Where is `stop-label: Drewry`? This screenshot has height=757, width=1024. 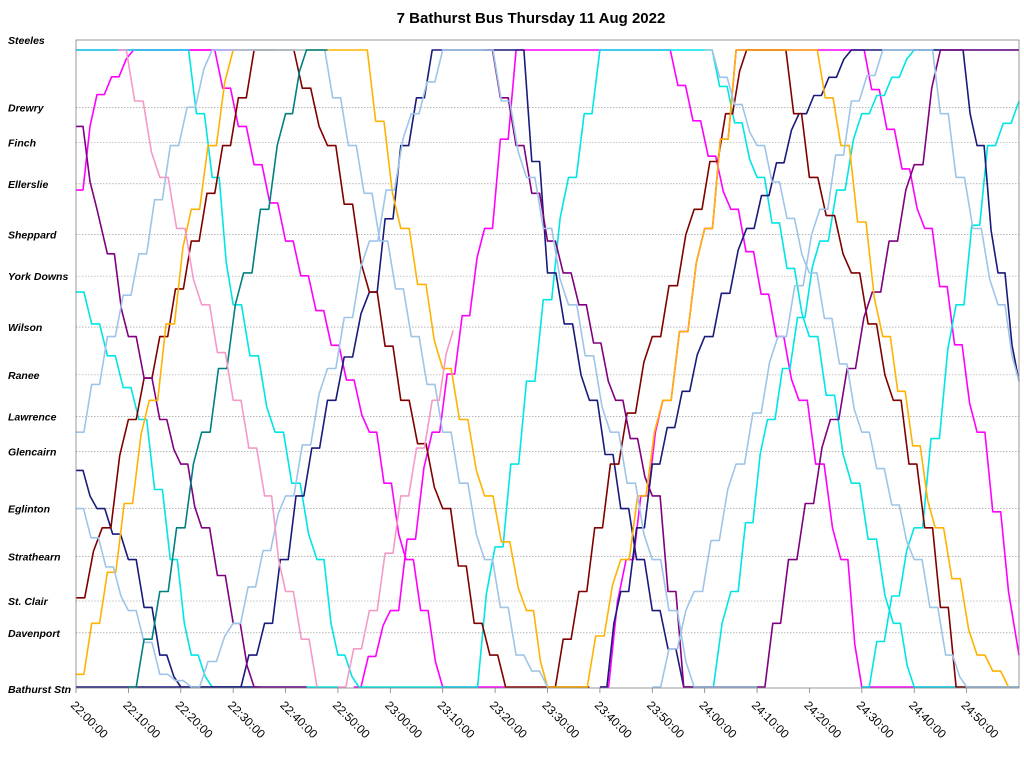 stop-label: Drewry is located at coordinates (26, 108).